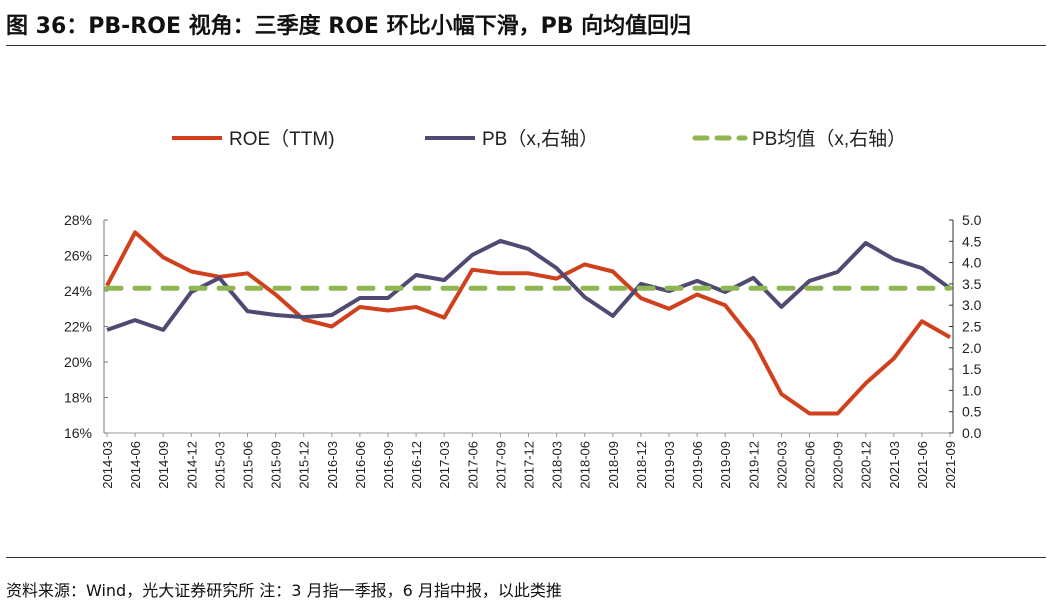 This screenshot has height=611, width=1050. Describe the element at coordinates (972, 390) in the screenshot. I see `right-tick-label: 1.0` at that location.